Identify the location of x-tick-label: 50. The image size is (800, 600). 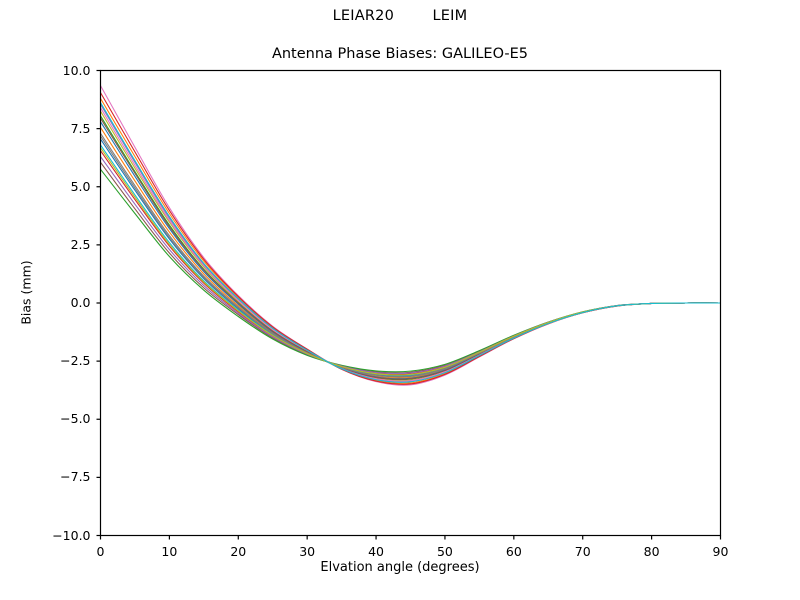
(444, 551).